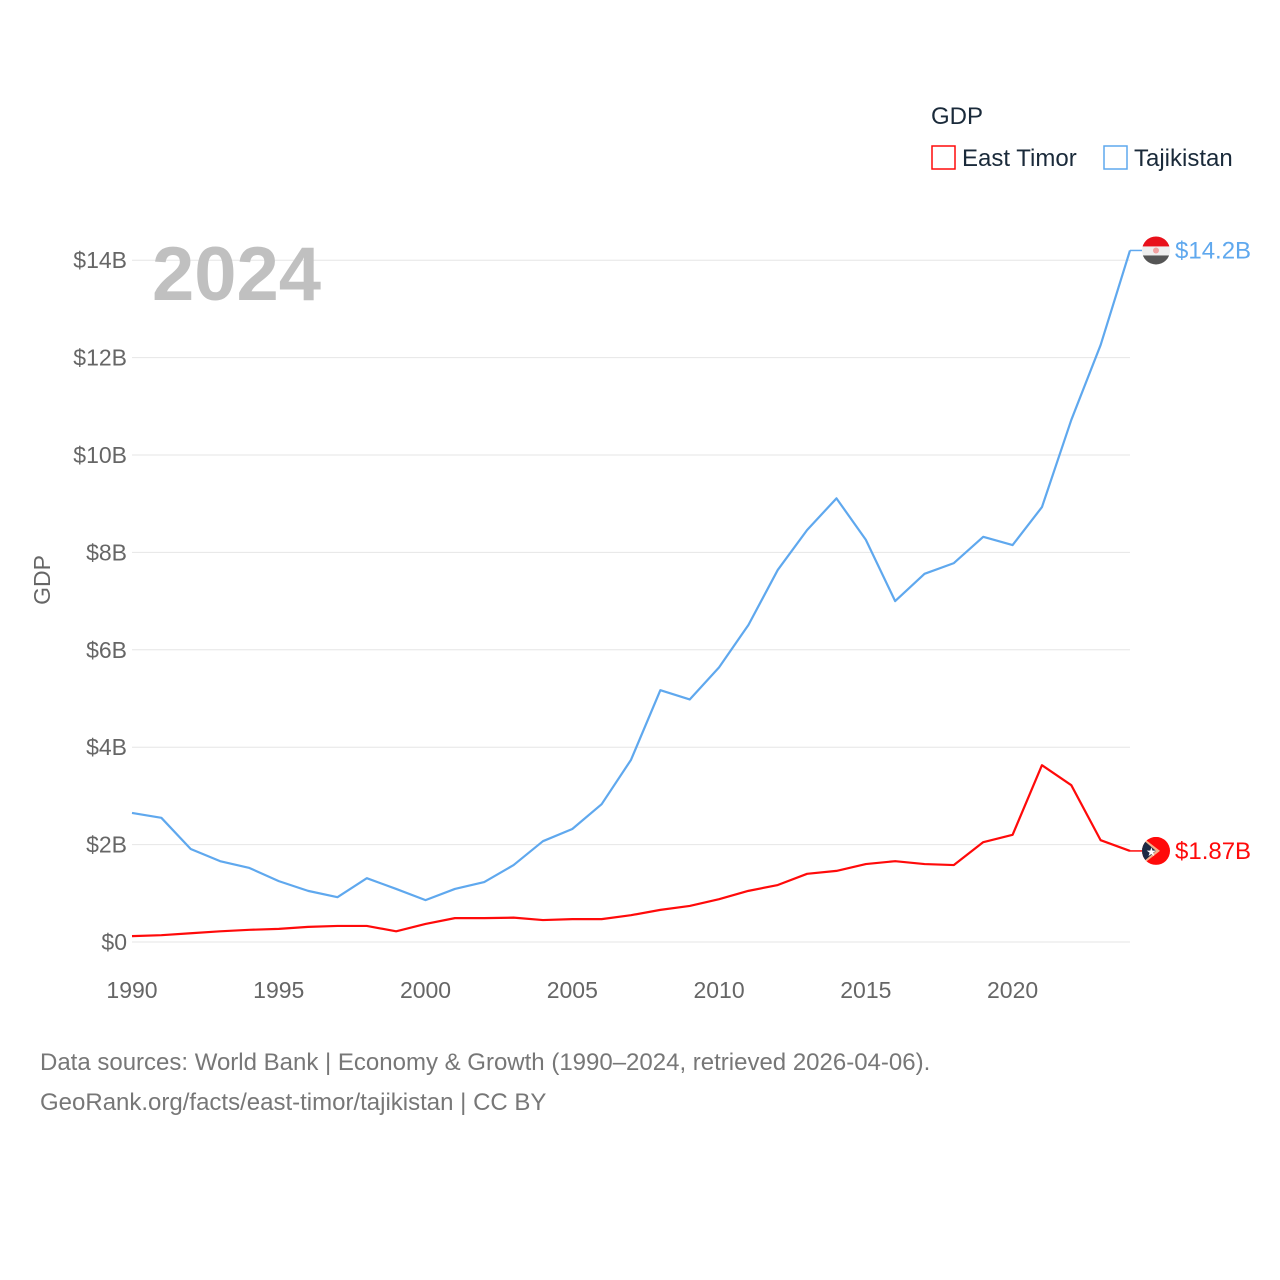  What do you see at coordinates (1190, 550) in the screenshot?
I see `end-labels: ★ $1.87B $14.2B` at bounding box center [1190, 550].